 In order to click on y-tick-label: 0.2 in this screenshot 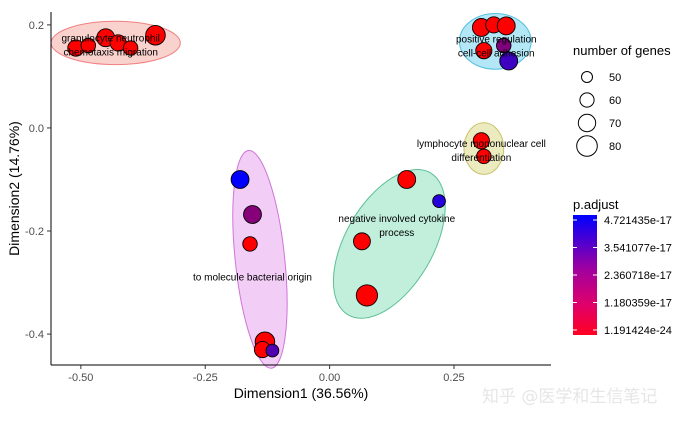, I will do `click(36, 26)`.